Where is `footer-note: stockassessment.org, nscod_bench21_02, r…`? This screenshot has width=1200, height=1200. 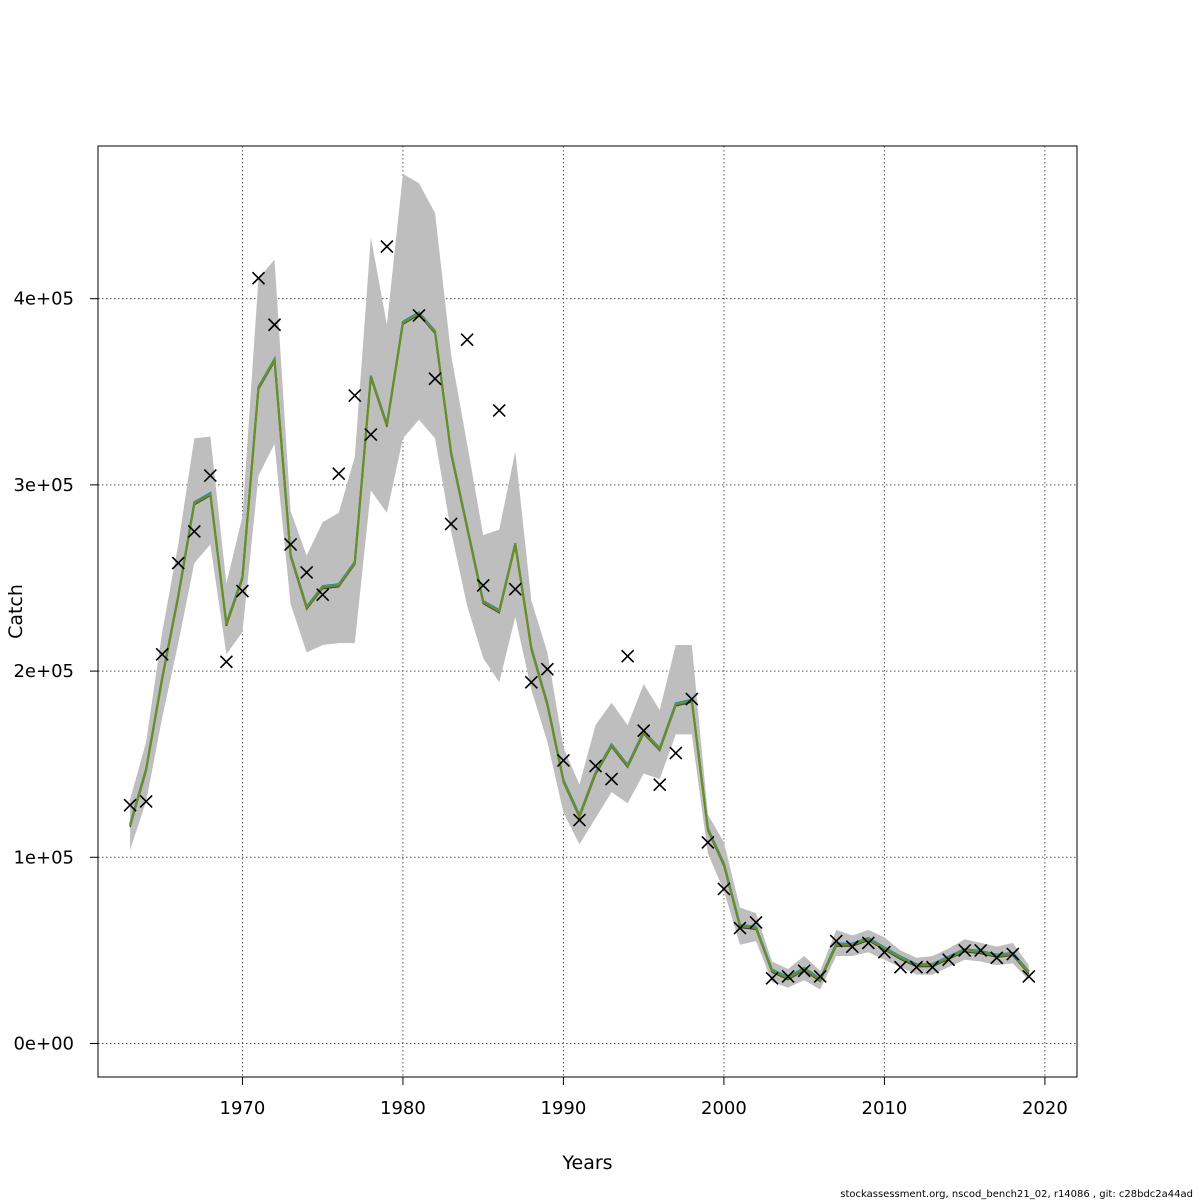
footer-note: stockassessment.org, nscod_bench21_02, r… is located at coordinates (1016, 1194).